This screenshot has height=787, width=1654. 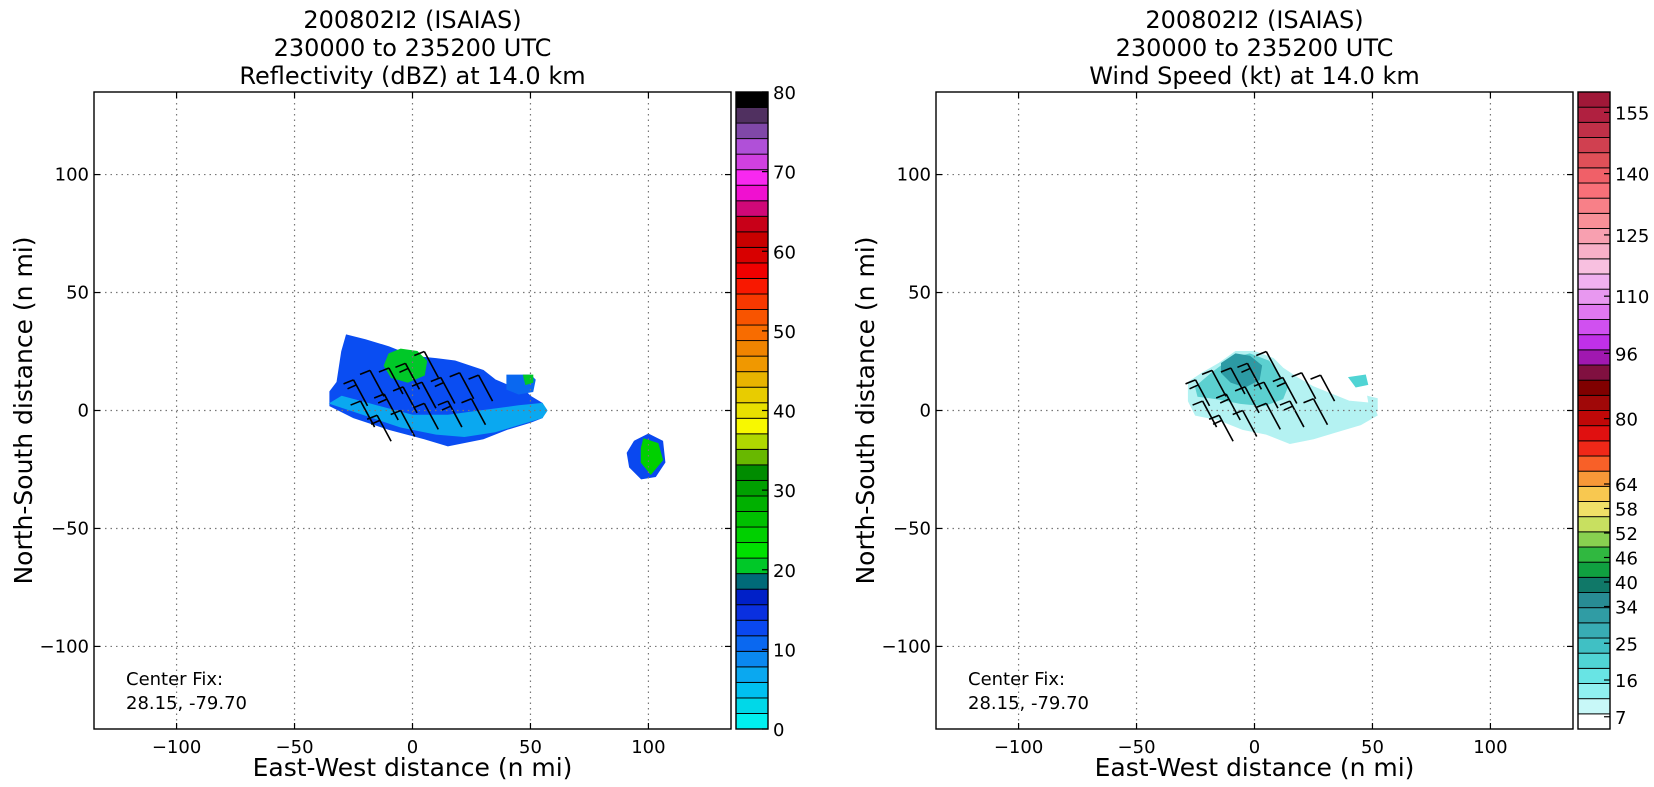 I want to click on colorbar-tick-label: 10, so click(x=784, y=650).